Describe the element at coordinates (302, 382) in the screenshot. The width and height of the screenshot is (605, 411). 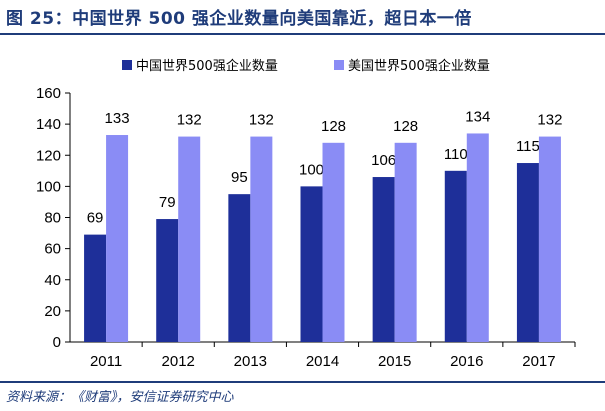
I see `footer-rule` at that location.